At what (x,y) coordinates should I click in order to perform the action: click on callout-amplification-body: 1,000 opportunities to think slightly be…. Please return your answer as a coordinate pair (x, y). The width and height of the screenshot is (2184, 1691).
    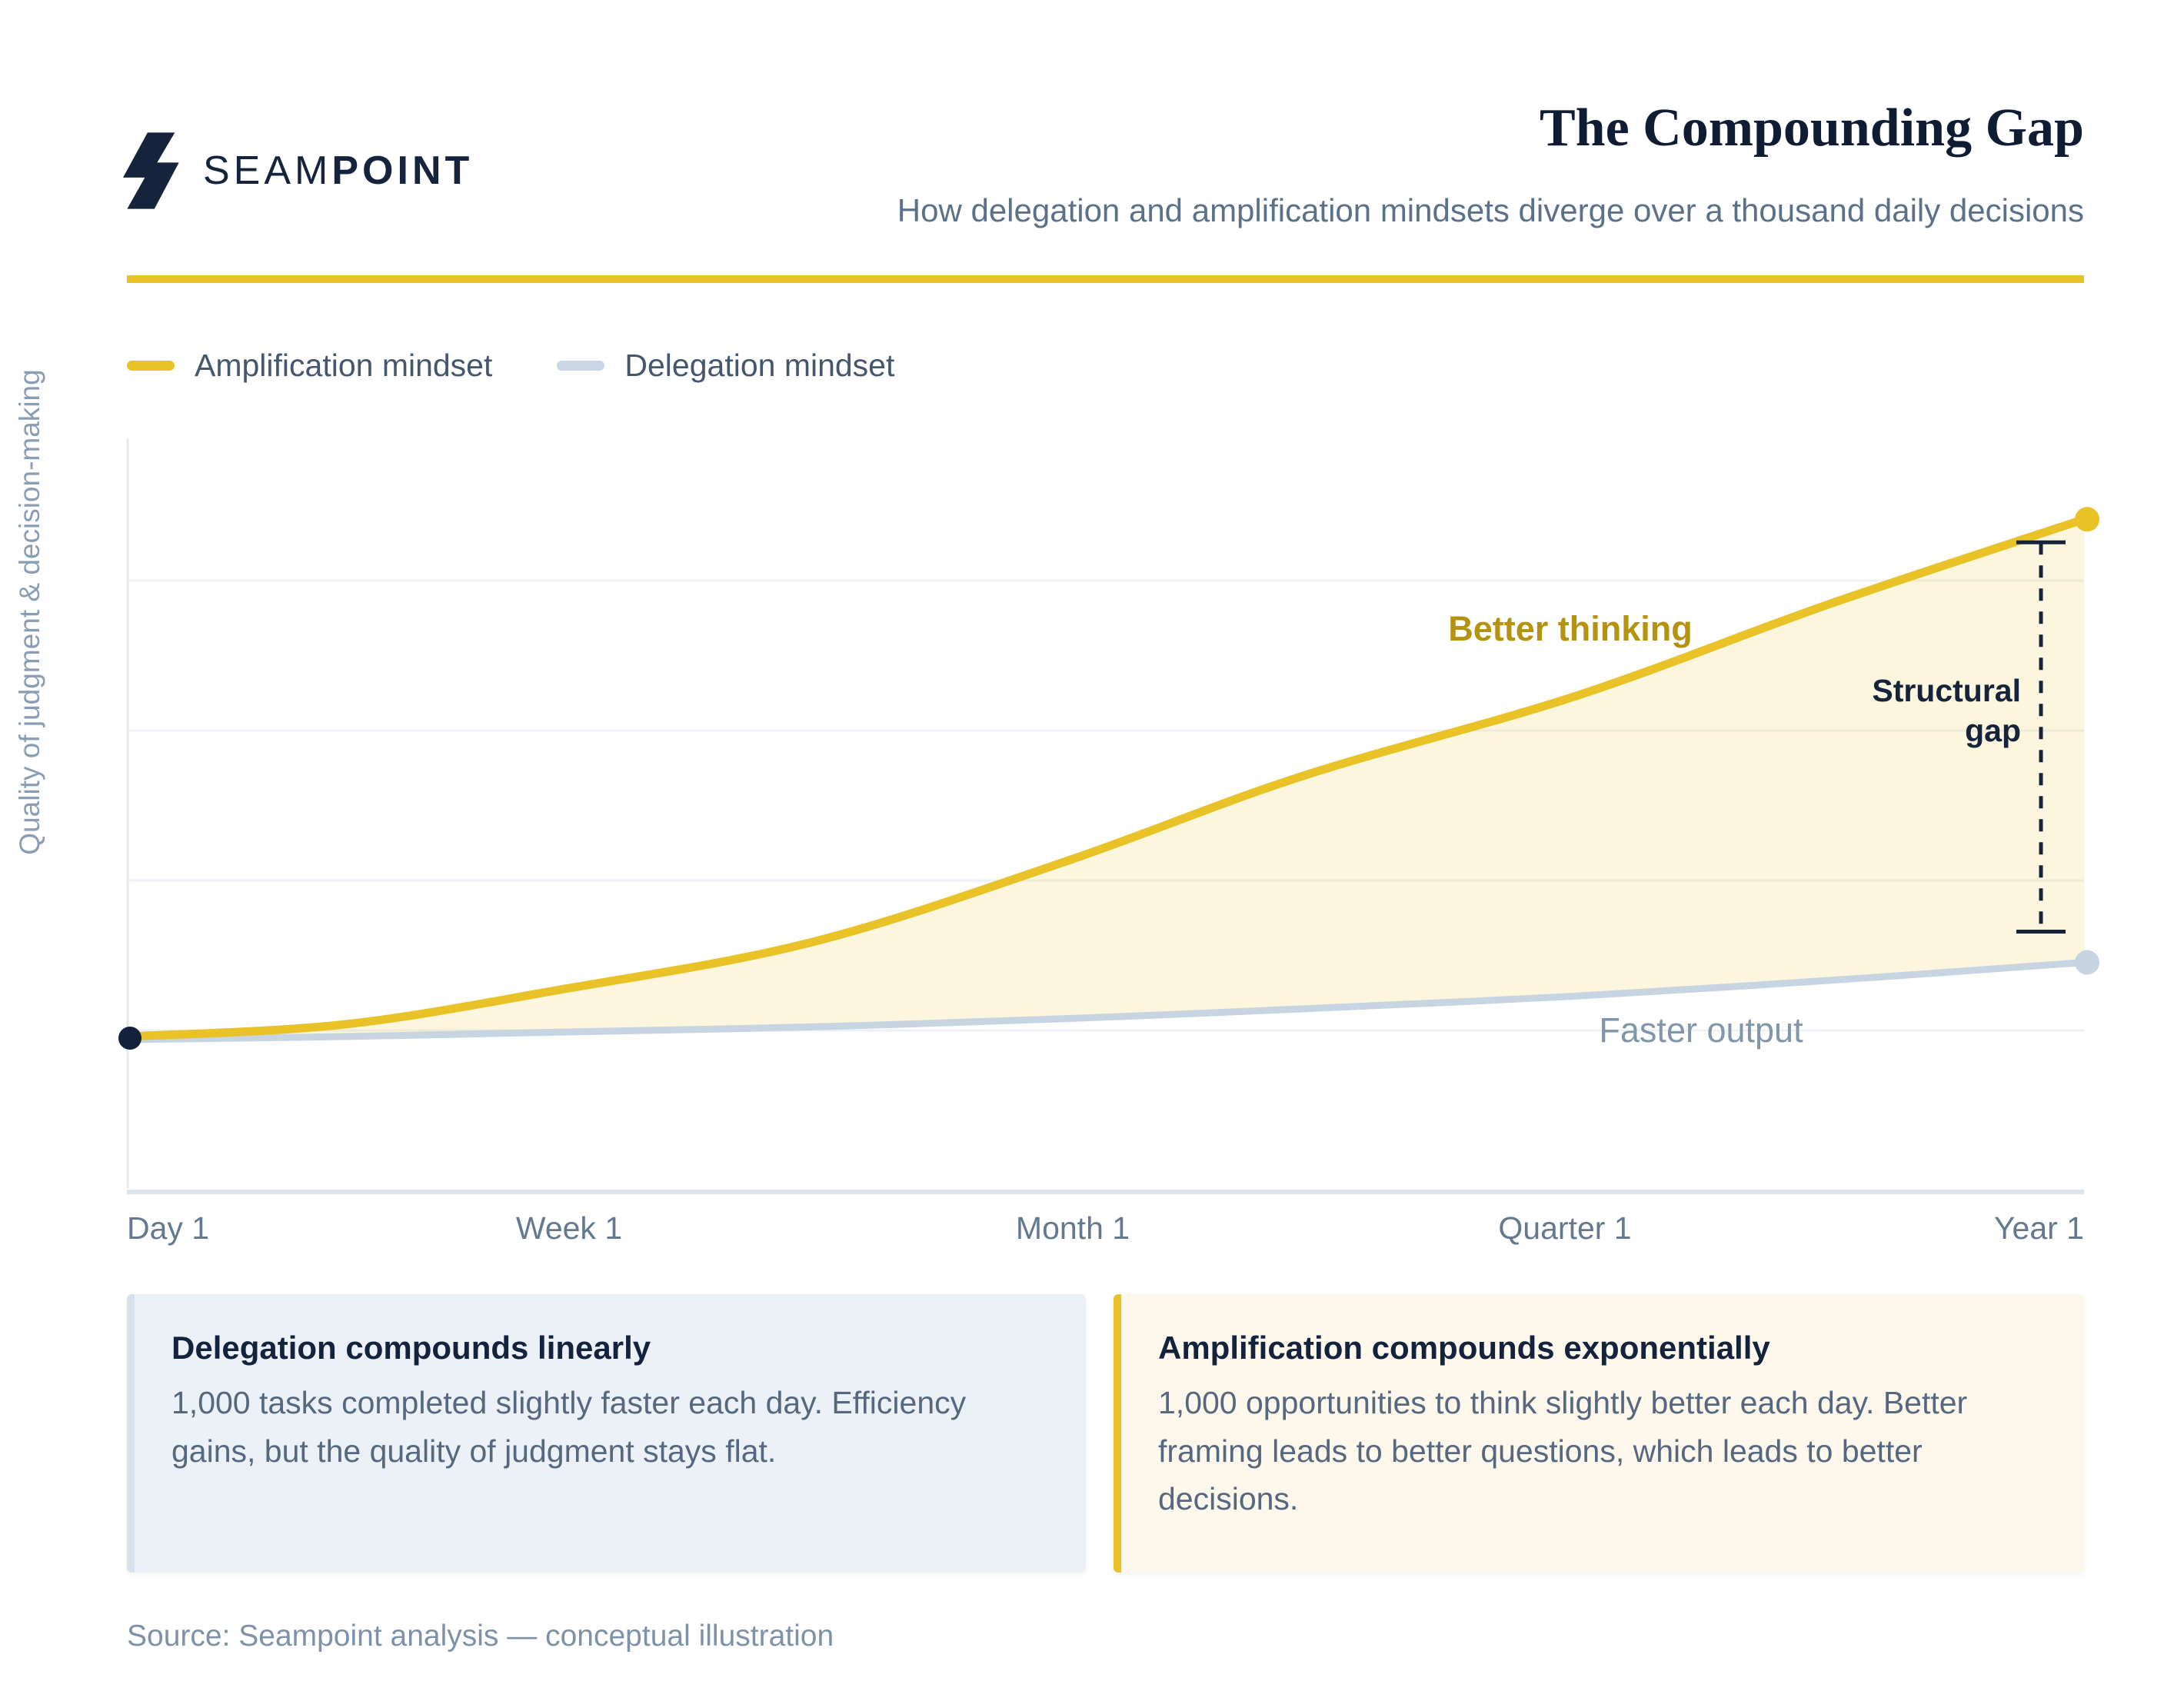
    Looking at the image, I should click on (1563, 1451).